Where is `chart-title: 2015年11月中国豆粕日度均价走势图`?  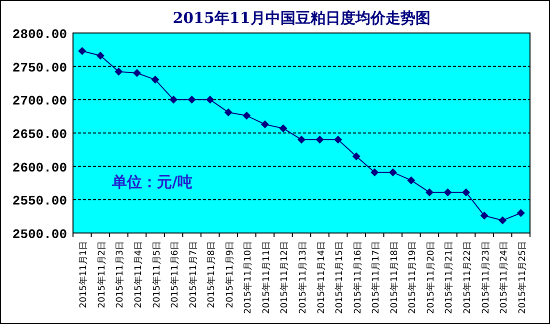 chart-title: 2015年11月中国豆粕日度均价走势图 is located at coordinates (301, 18).